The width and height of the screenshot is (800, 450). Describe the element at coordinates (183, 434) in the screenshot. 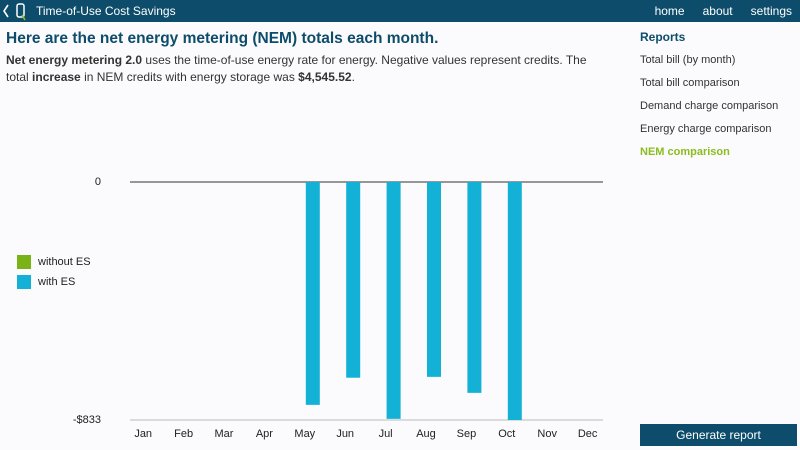

I see `x-tick-label: Feb` at that location.